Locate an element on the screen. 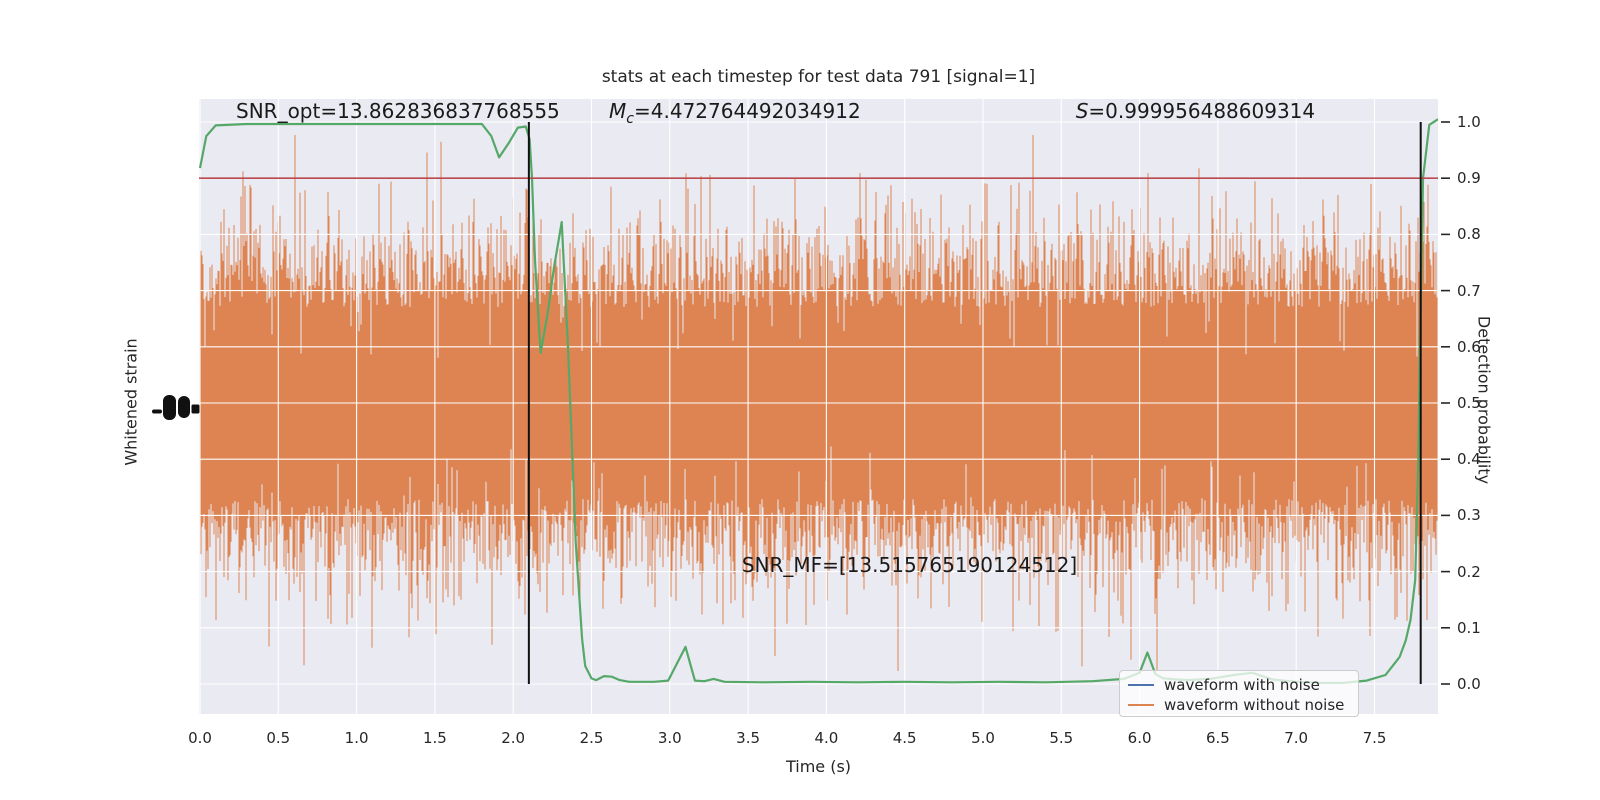  annotation-snr-opt: SNR_opt=13.862836837768555 is located at coordinates (398, 111).